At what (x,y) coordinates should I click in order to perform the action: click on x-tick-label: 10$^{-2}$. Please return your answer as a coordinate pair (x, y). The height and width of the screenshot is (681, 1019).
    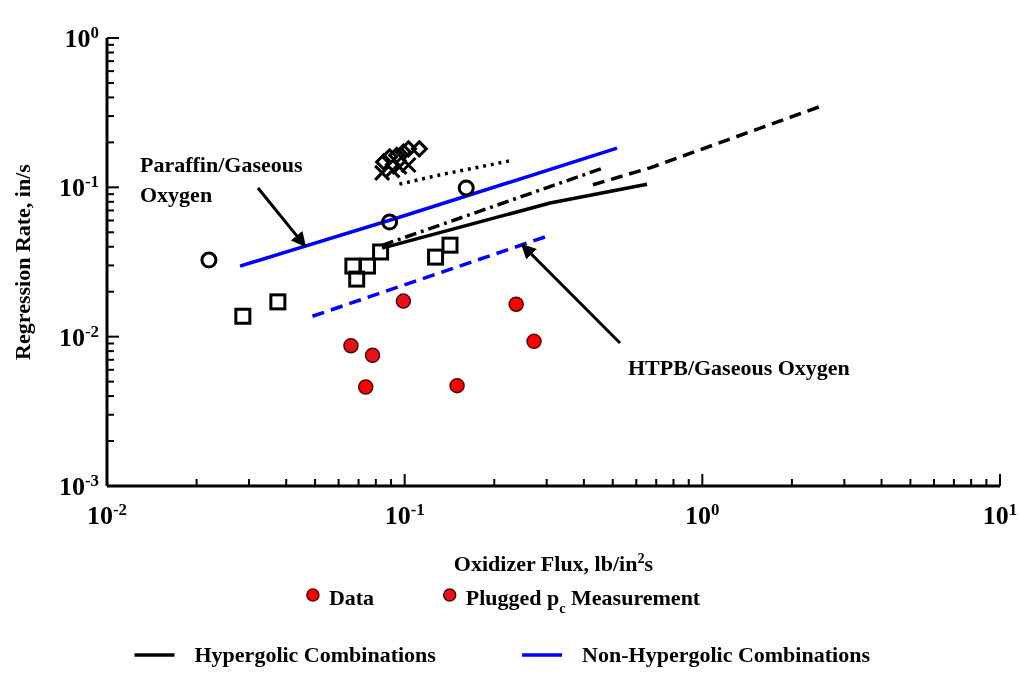
    Looking at the image, I should click on (107, 514).